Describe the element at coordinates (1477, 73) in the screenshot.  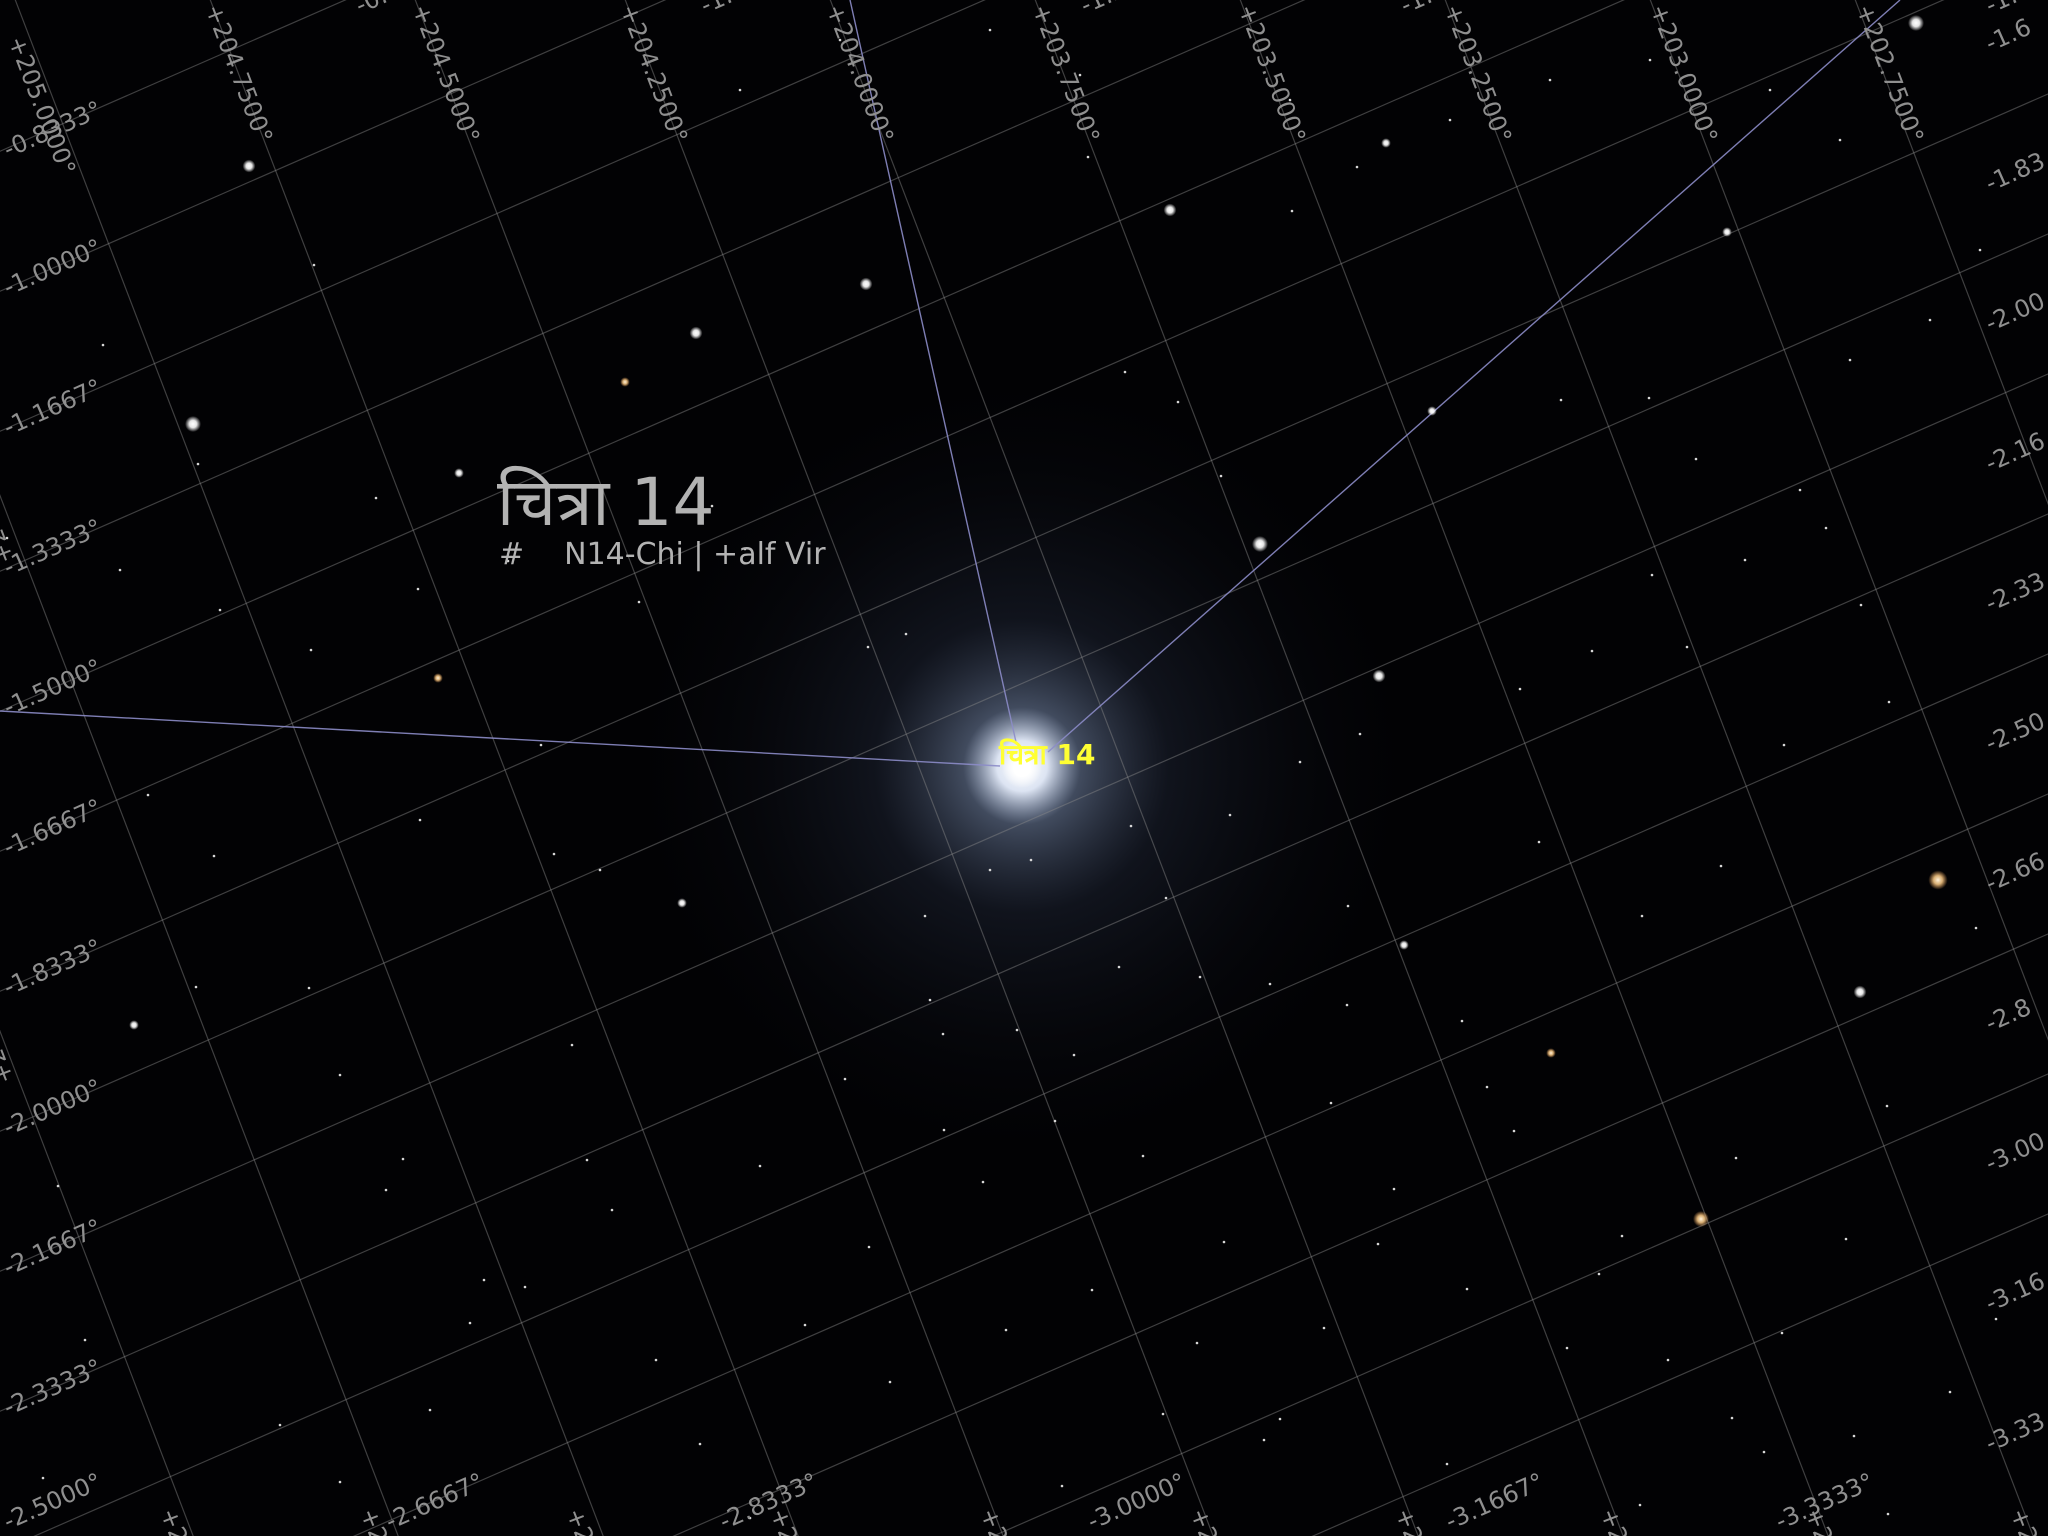
I see `grid-label-longitude: +203.2500°` at that location.